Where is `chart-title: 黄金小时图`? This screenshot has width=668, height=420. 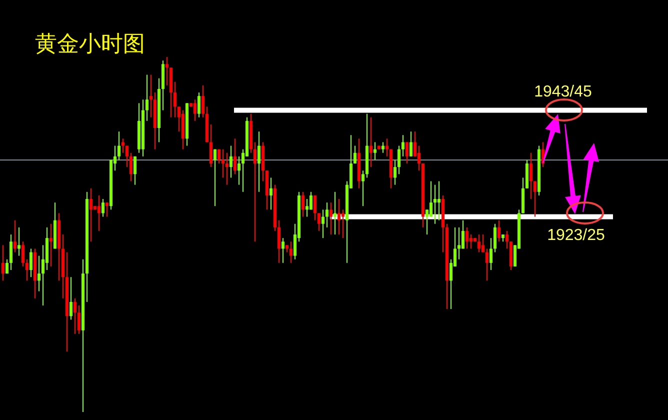 chart-title: 黄金小时图 is located at coordinates (90, 44).